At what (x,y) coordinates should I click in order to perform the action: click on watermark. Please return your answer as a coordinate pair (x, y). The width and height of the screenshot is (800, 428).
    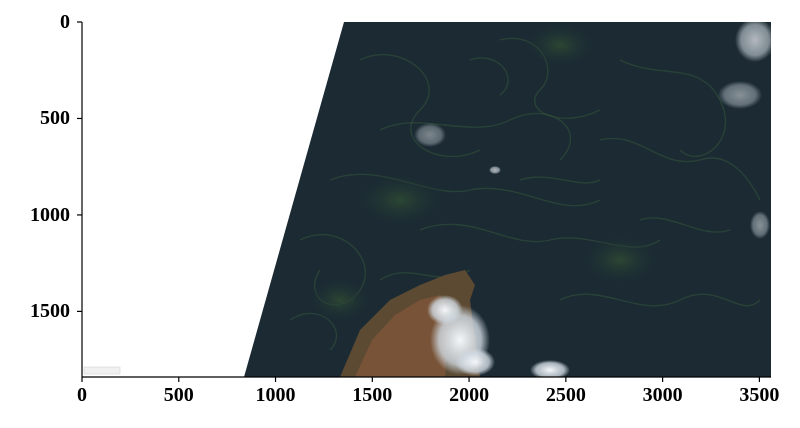
    Looking at the image, I should click on (102, 370).